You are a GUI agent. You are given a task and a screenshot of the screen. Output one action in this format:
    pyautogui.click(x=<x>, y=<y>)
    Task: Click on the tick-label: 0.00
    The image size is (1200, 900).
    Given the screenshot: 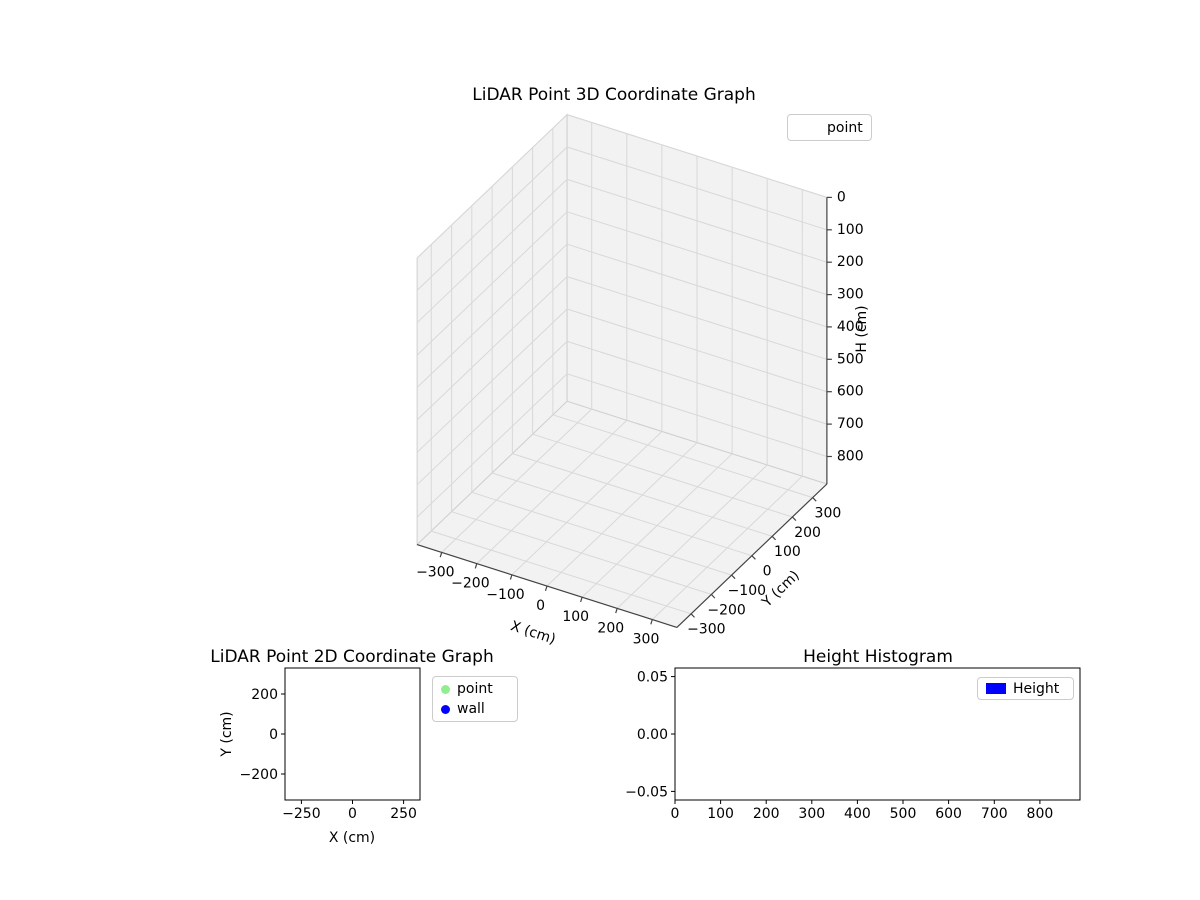 What is the action you would take?
    pyautogui.click(x=652, y=735)
    